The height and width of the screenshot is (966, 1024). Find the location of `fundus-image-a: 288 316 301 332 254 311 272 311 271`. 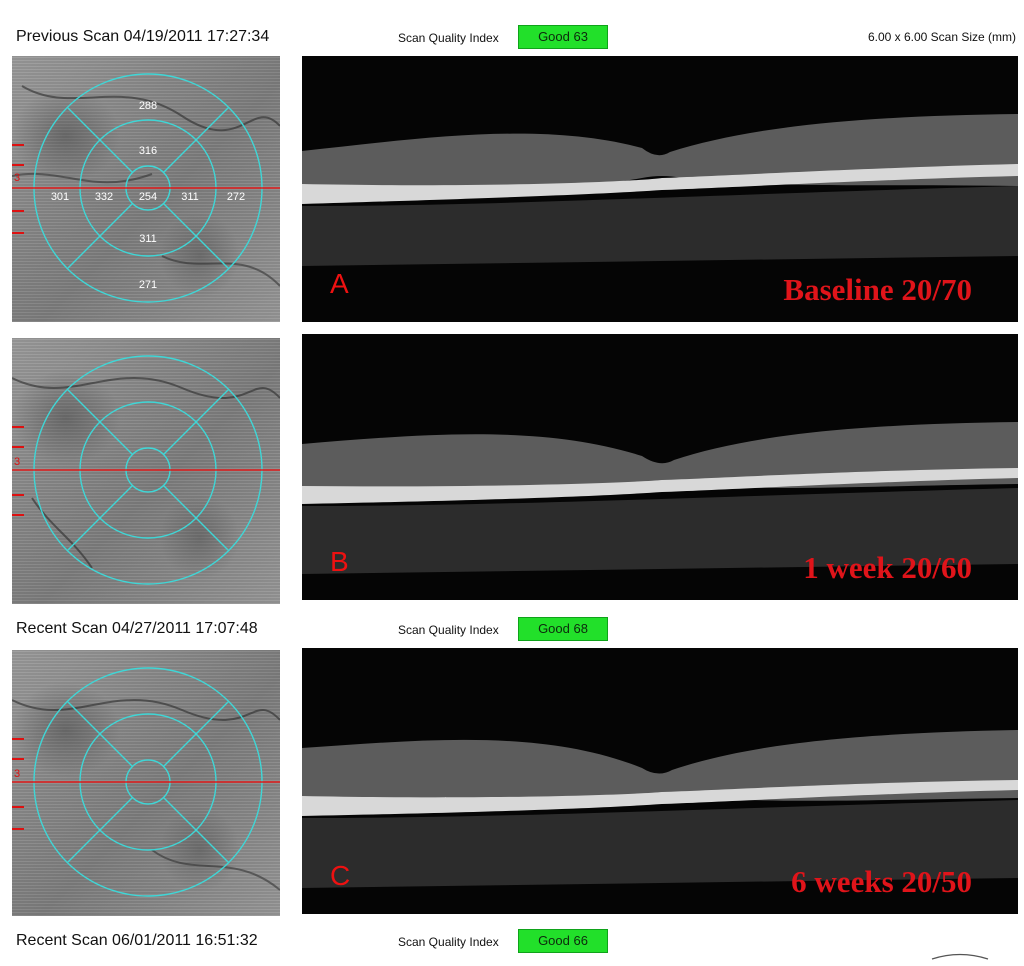

fundus-image-a: 288 316 301 332 254 311 272 311 271 is located at coordinates (146, 189).